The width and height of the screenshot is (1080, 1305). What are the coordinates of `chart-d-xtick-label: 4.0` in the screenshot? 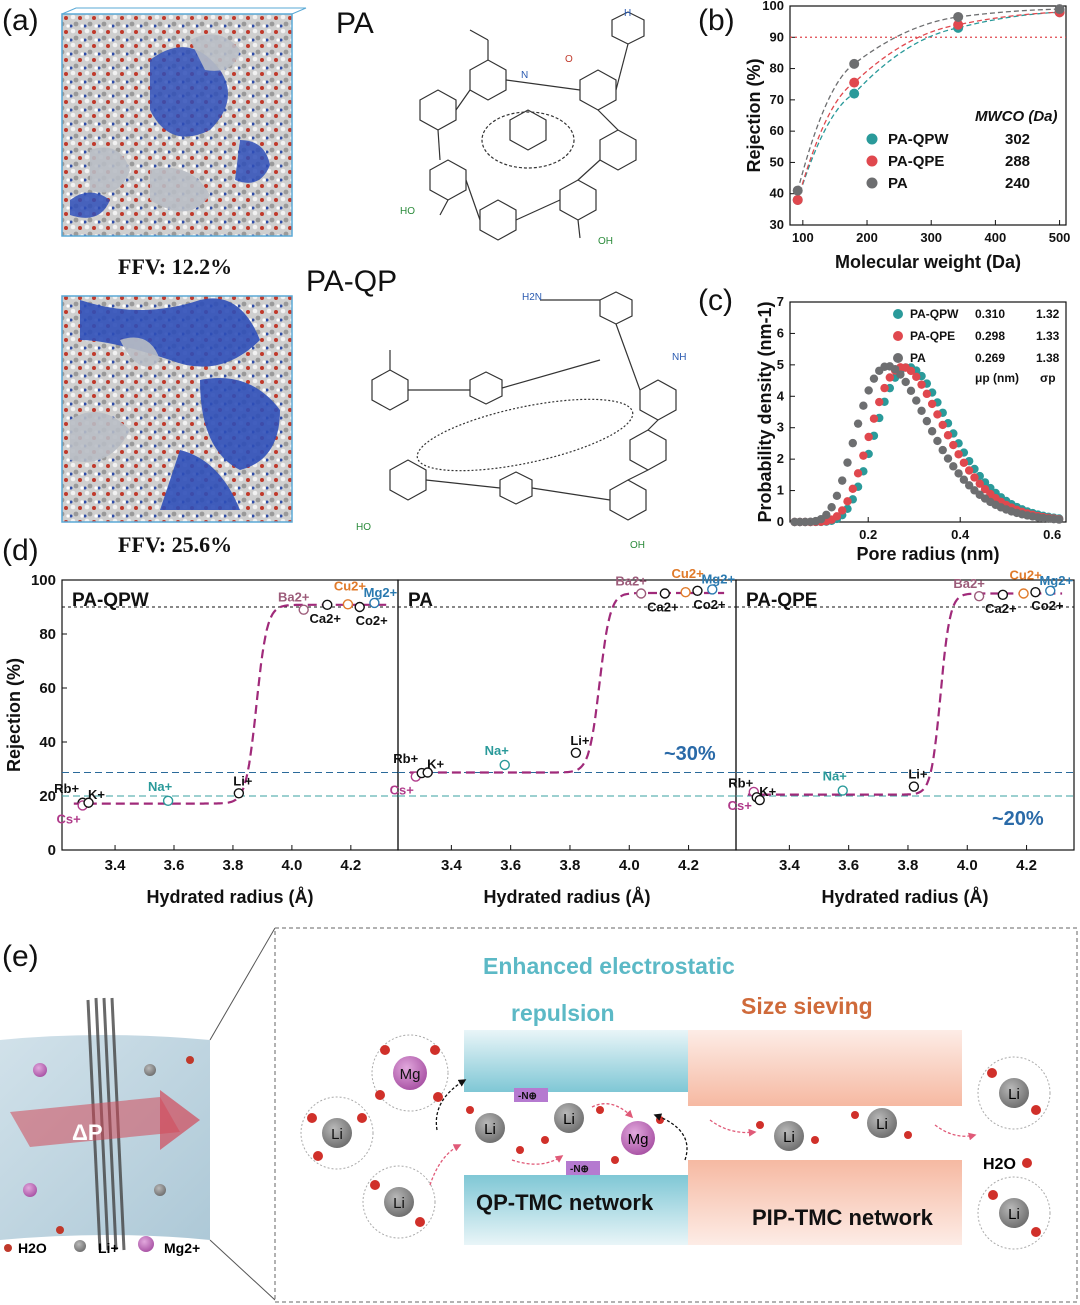 It's located at (629, 865).